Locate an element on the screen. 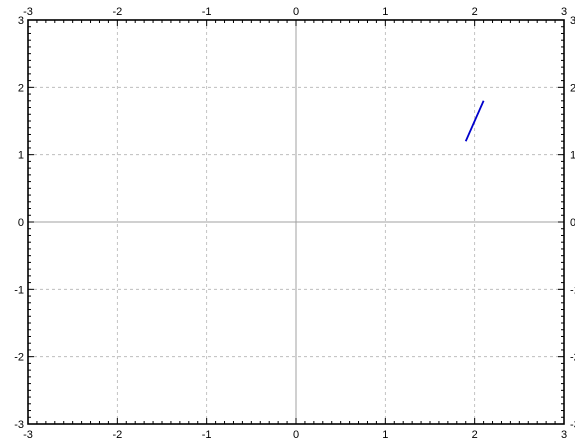 The image size is (575, 441). x-tick-label-bottom: 3 is located at coordinates (564, 435).